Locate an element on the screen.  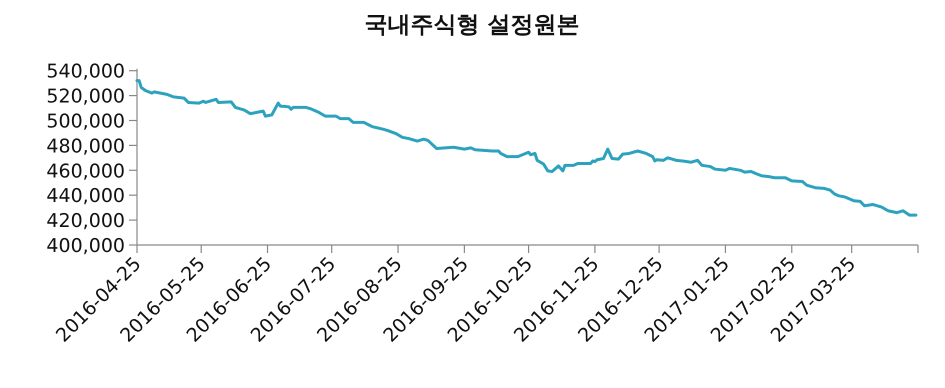
y-tick-label: 460,000 is located at coordinates (85, 171).